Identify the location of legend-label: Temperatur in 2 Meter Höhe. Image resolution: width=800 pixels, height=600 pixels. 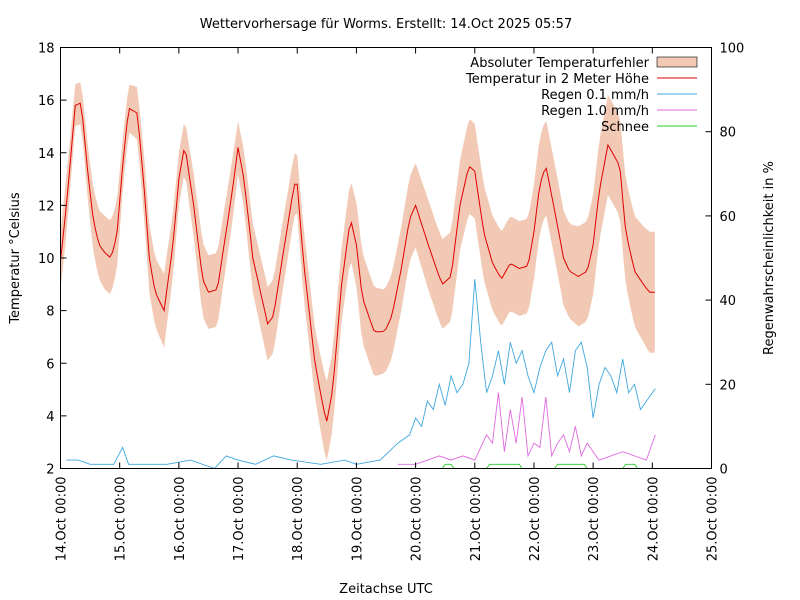
(557, 79).